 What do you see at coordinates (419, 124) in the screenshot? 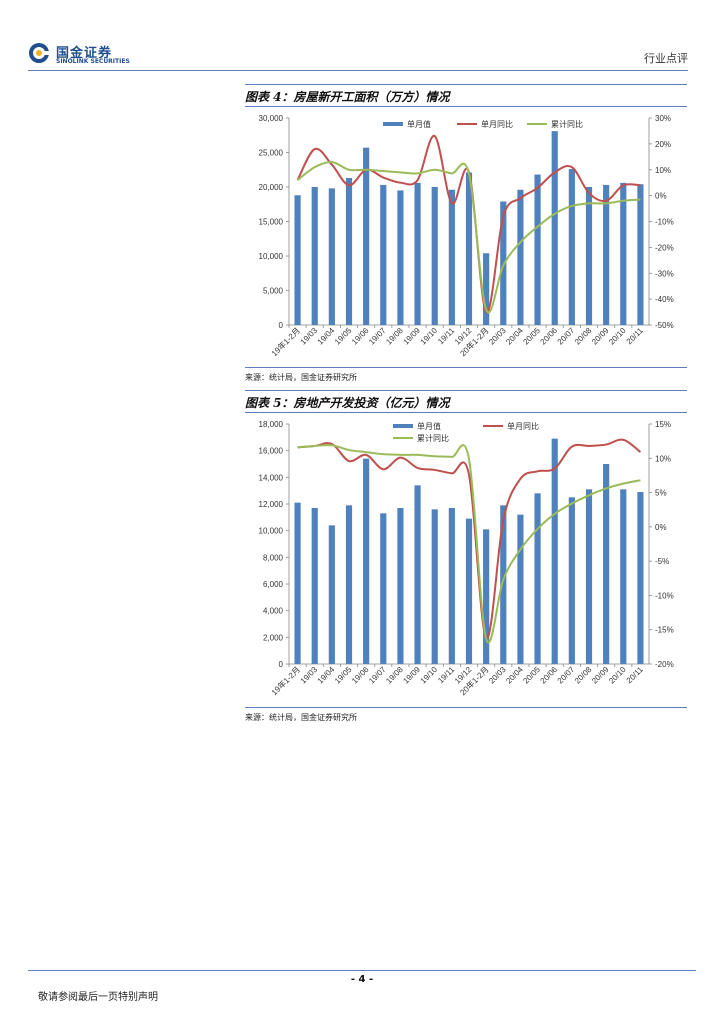
I see `legend-label: 单月值` at bounding box center [419, 124].